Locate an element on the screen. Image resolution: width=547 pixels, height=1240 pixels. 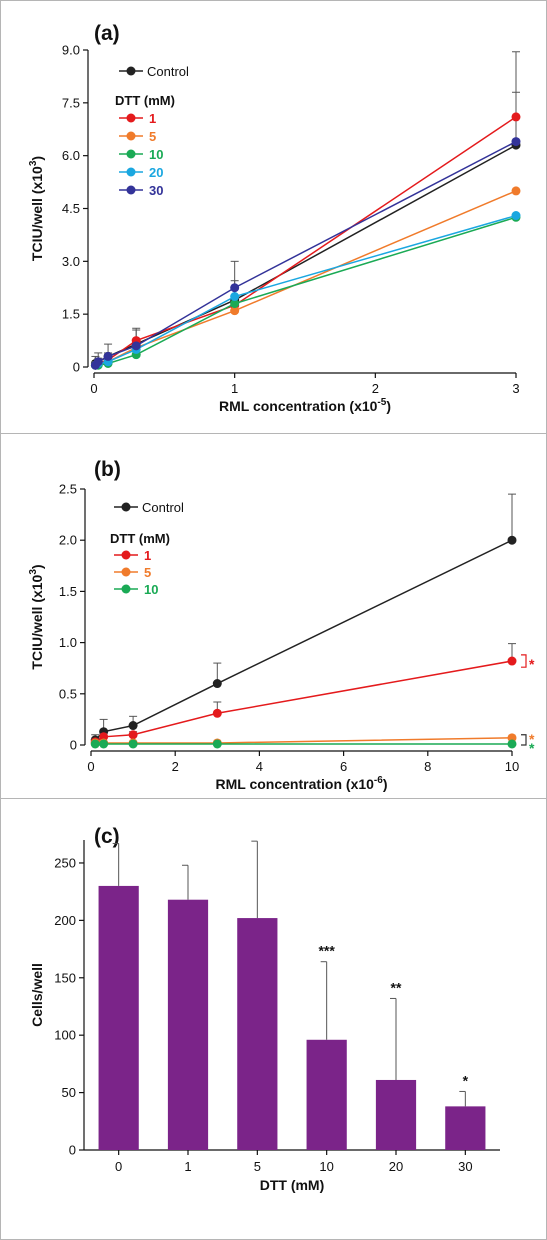
y-tick-label: 4.5 is located at coordinates (71, 208).